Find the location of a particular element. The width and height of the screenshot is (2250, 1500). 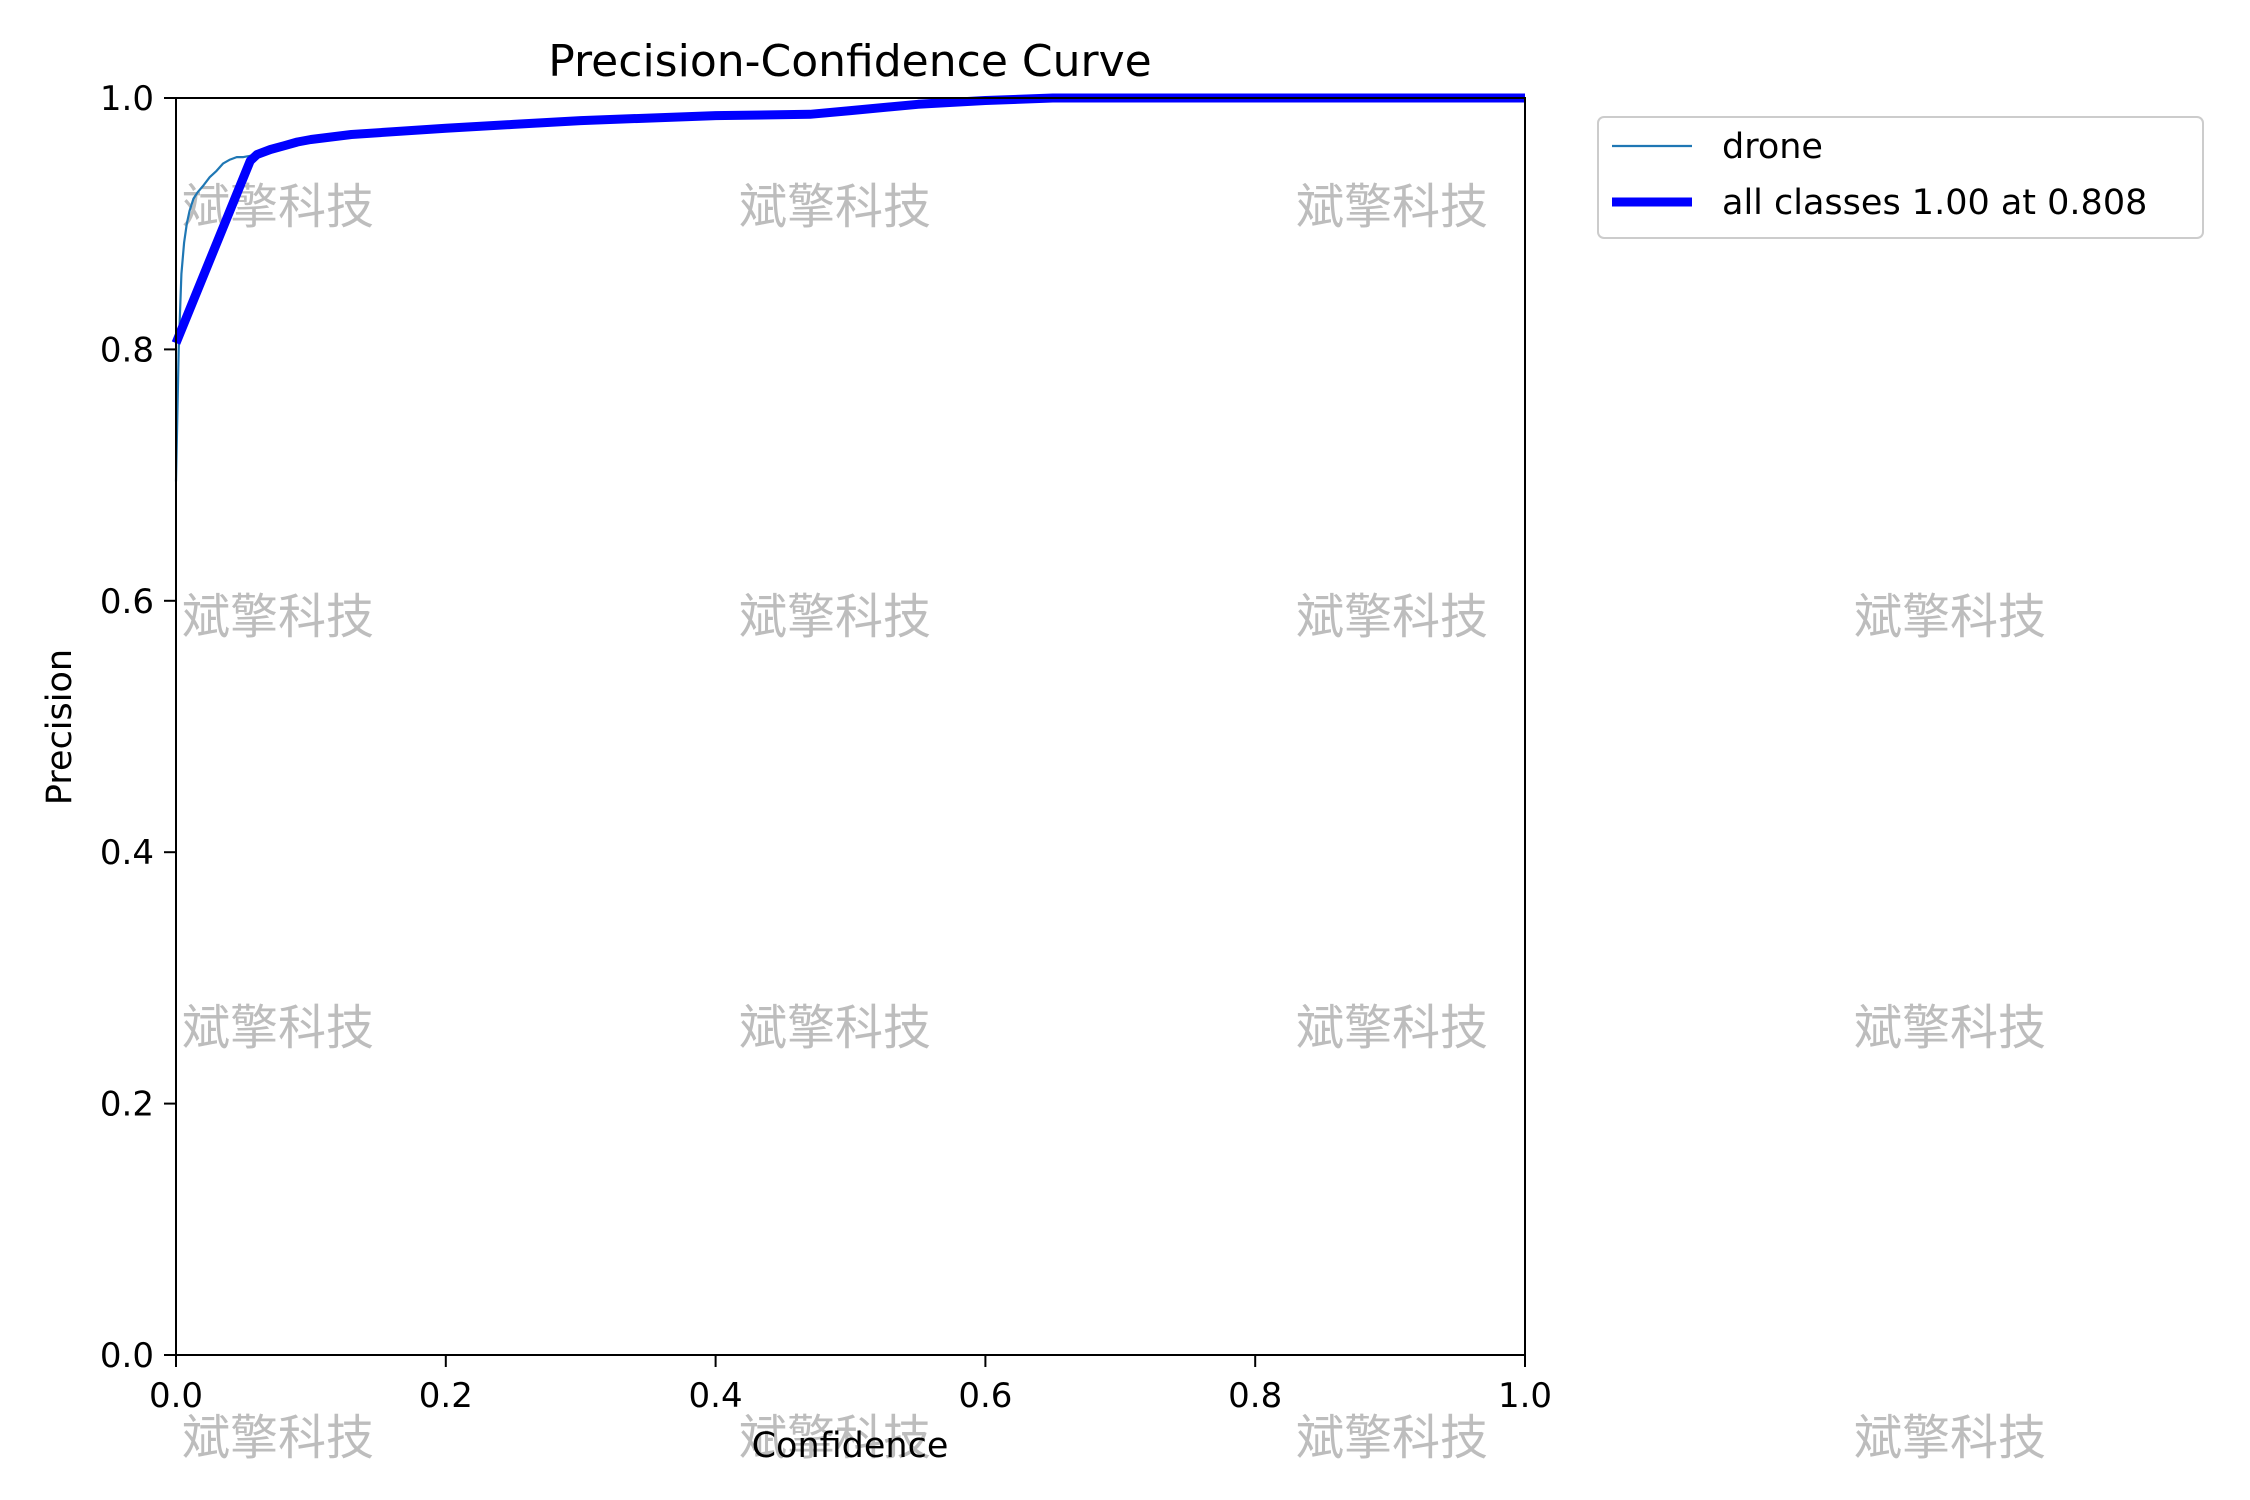

watermark-text-2-0: 斌擎科技 is located at coordinates (278, 1028).